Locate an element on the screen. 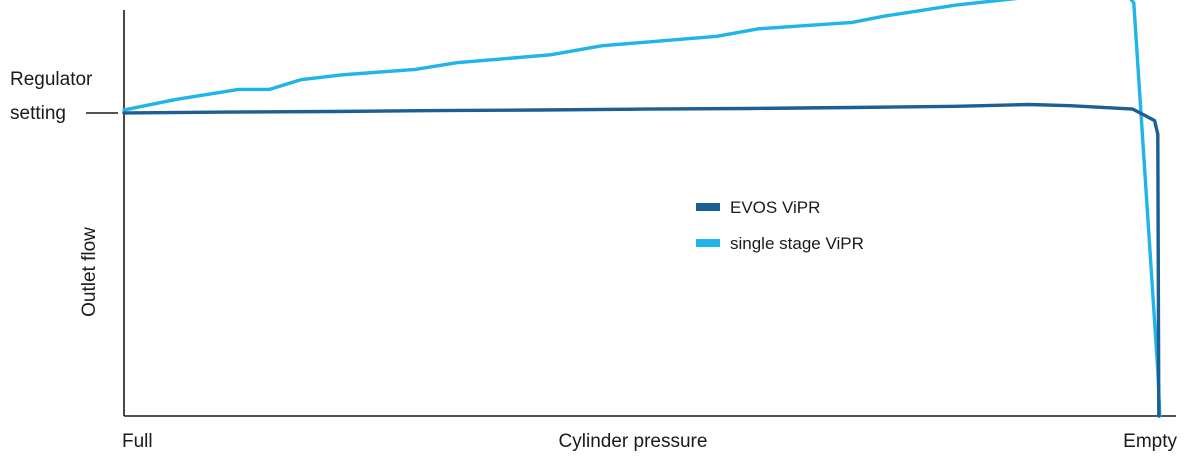 This screenshot has height=457, width=1184. regulator-setting-label-line1: Regulator is located at coordinates (51, 79).